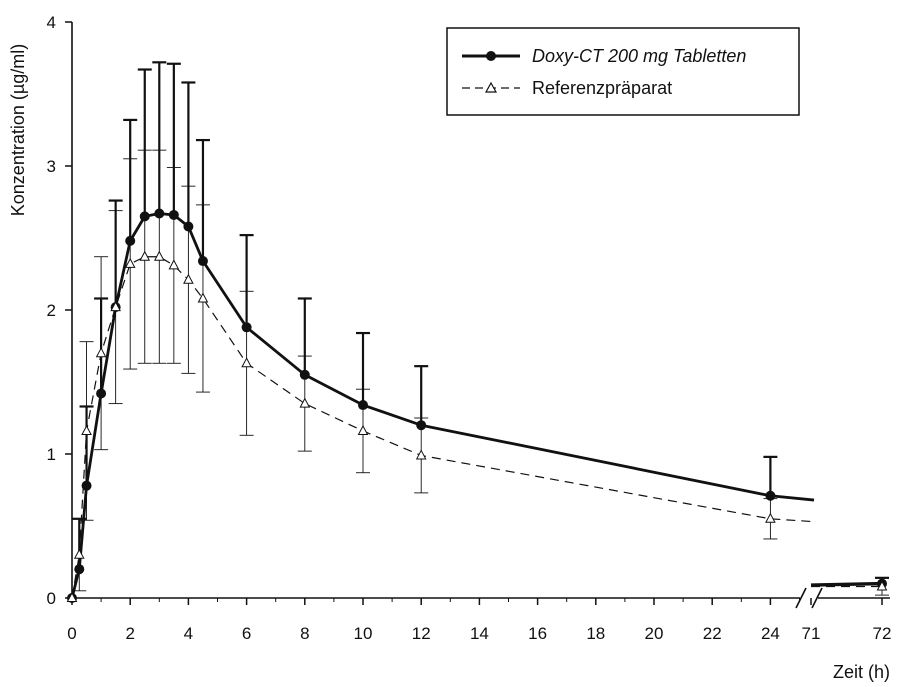 Image resolution: width=897 pixels, height=687 pixels. Describe the element at coordinates (654, 633) in the screenshot. I see `x-tick-label: 20` at that location.